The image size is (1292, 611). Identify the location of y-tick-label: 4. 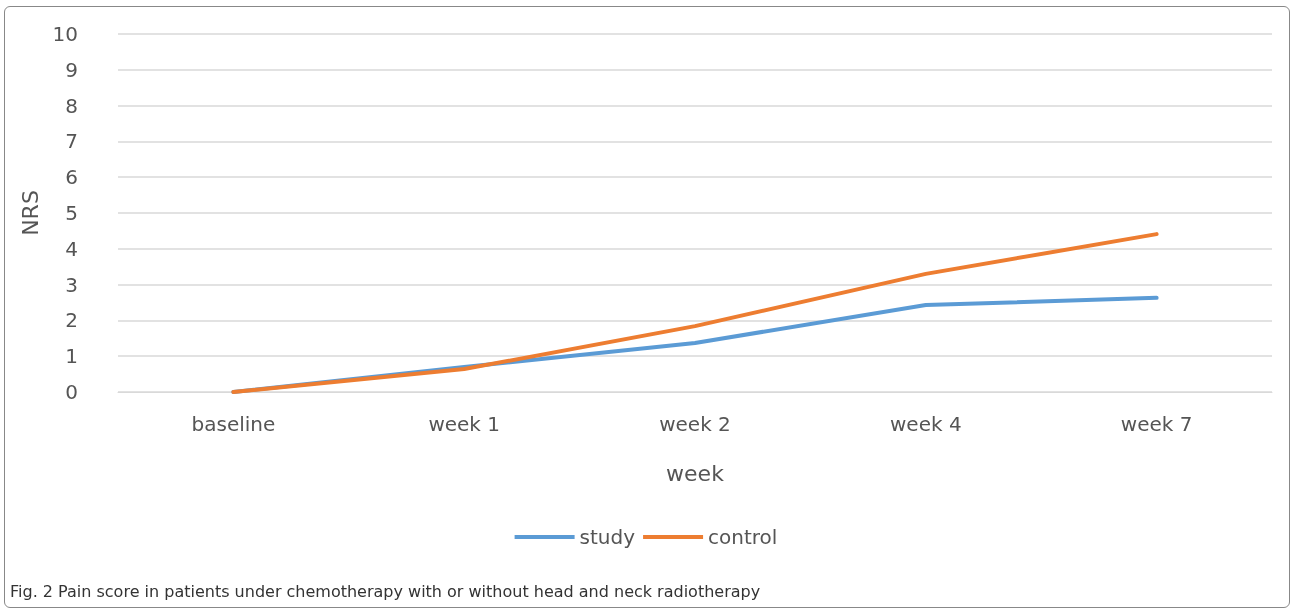
(71, 248).